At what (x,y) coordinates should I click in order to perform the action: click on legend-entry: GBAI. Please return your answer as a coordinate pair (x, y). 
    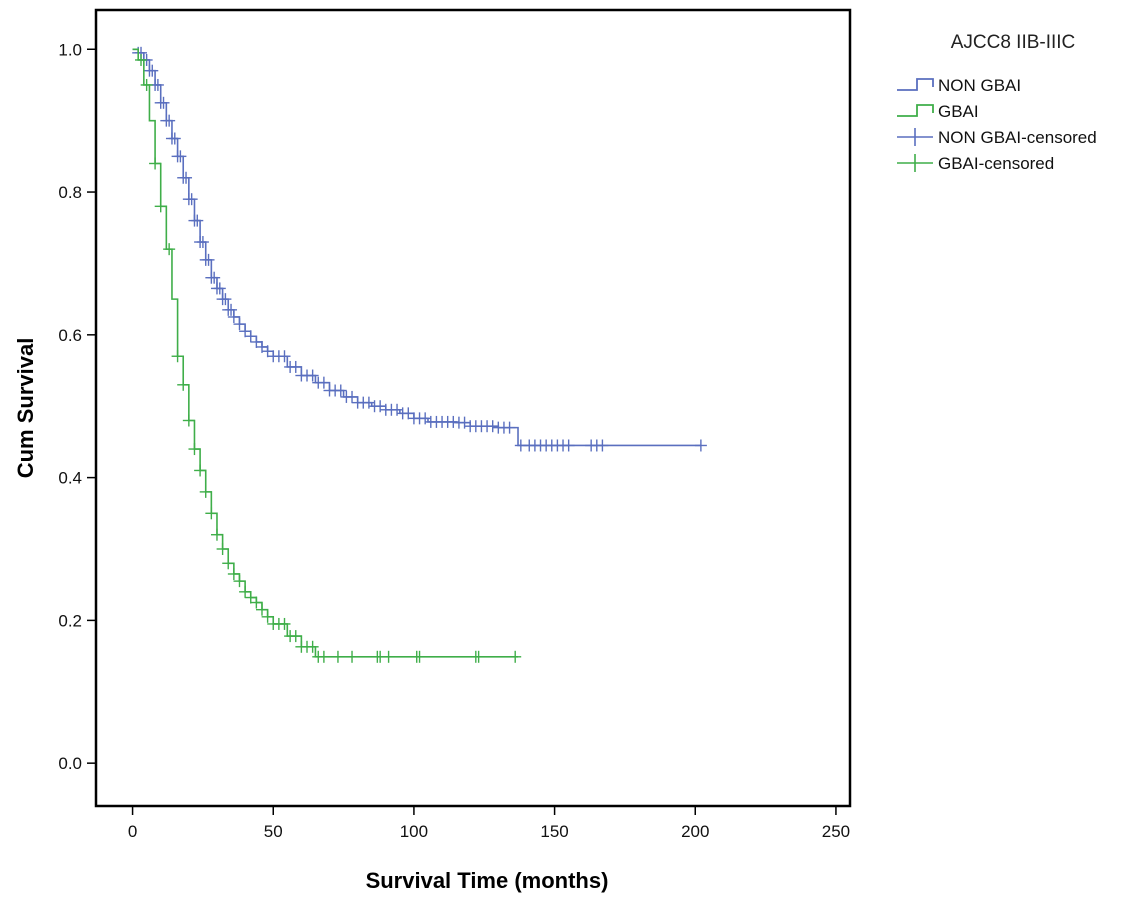
    Looking at the image, I should click on (938, 111).